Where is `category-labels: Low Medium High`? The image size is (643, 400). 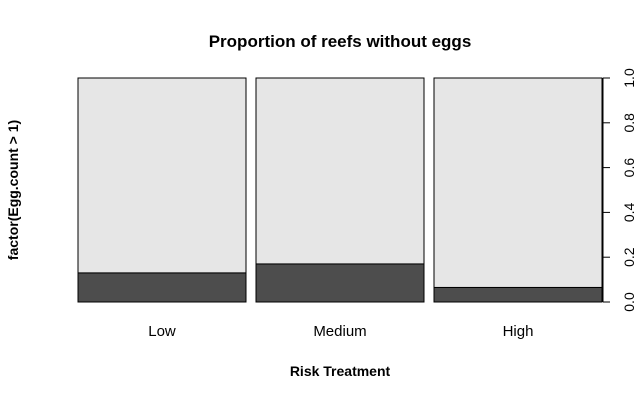 category-labels: Low Medium High is located at coordinates (340, 331).